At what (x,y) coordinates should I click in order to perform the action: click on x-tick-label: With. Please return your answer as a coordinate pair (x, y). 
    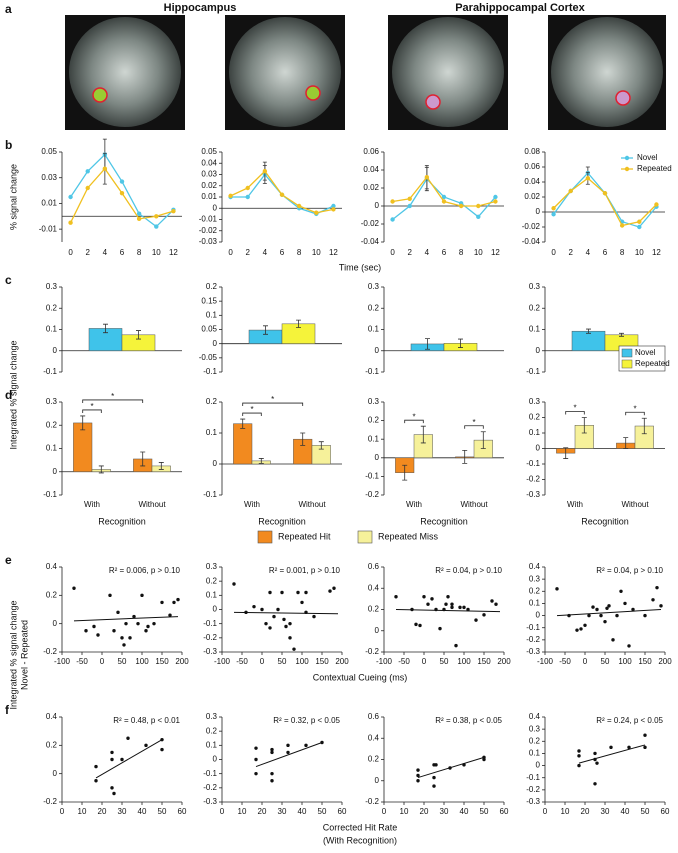
    Looking at the image, I should click on (414, 504).